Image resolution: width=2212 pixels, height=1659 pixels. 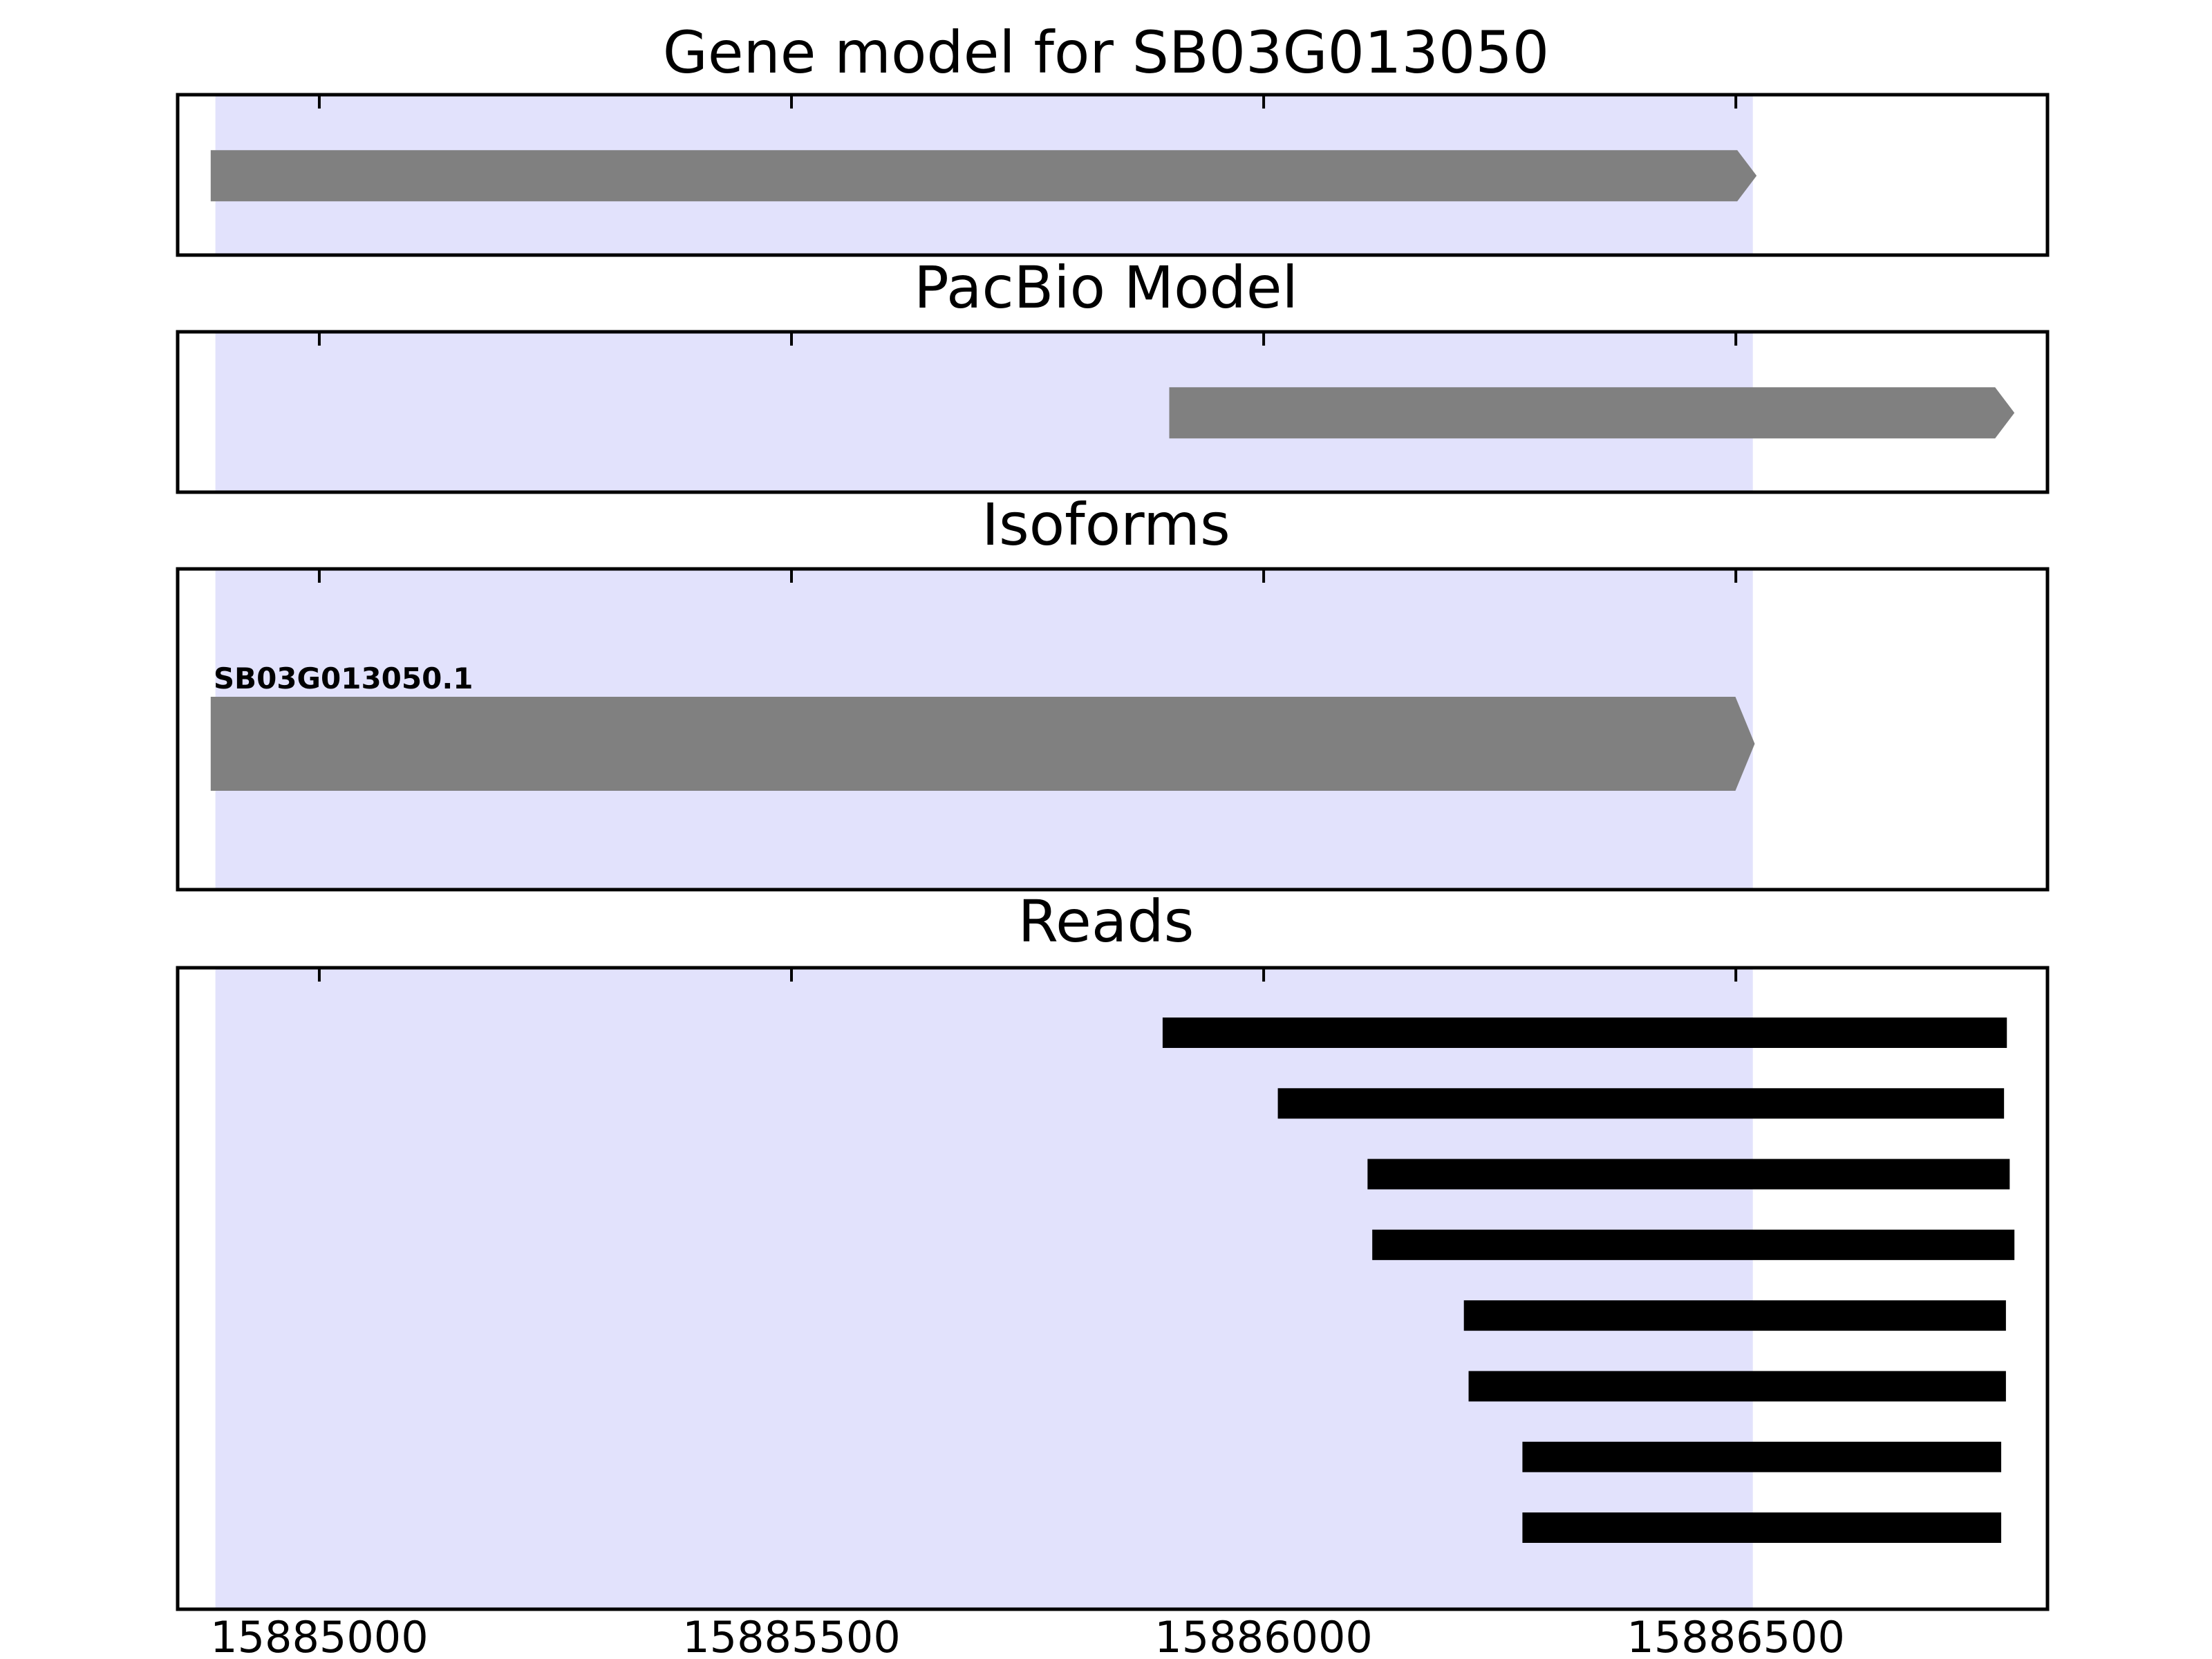 What do you see at coordinates (320, 1635) in the screenshot?
I see `x-tick-label: 15885000` at bounding box center [320, 1635].